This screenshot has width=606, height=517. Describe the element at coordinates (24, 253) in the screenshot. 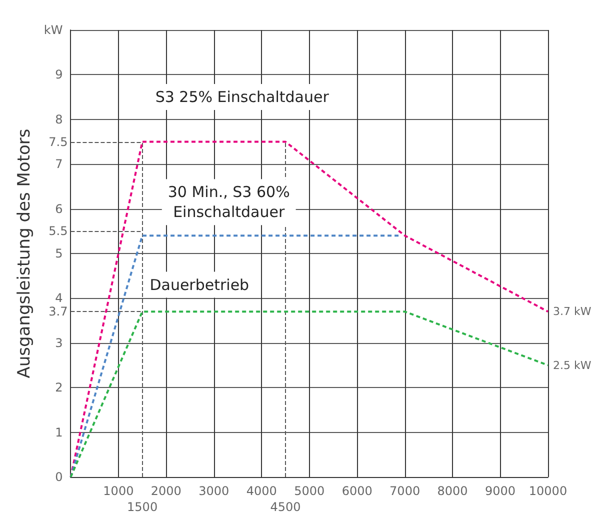

I see `y-axis-title: Ausgangsleistung des Motors` at that location.